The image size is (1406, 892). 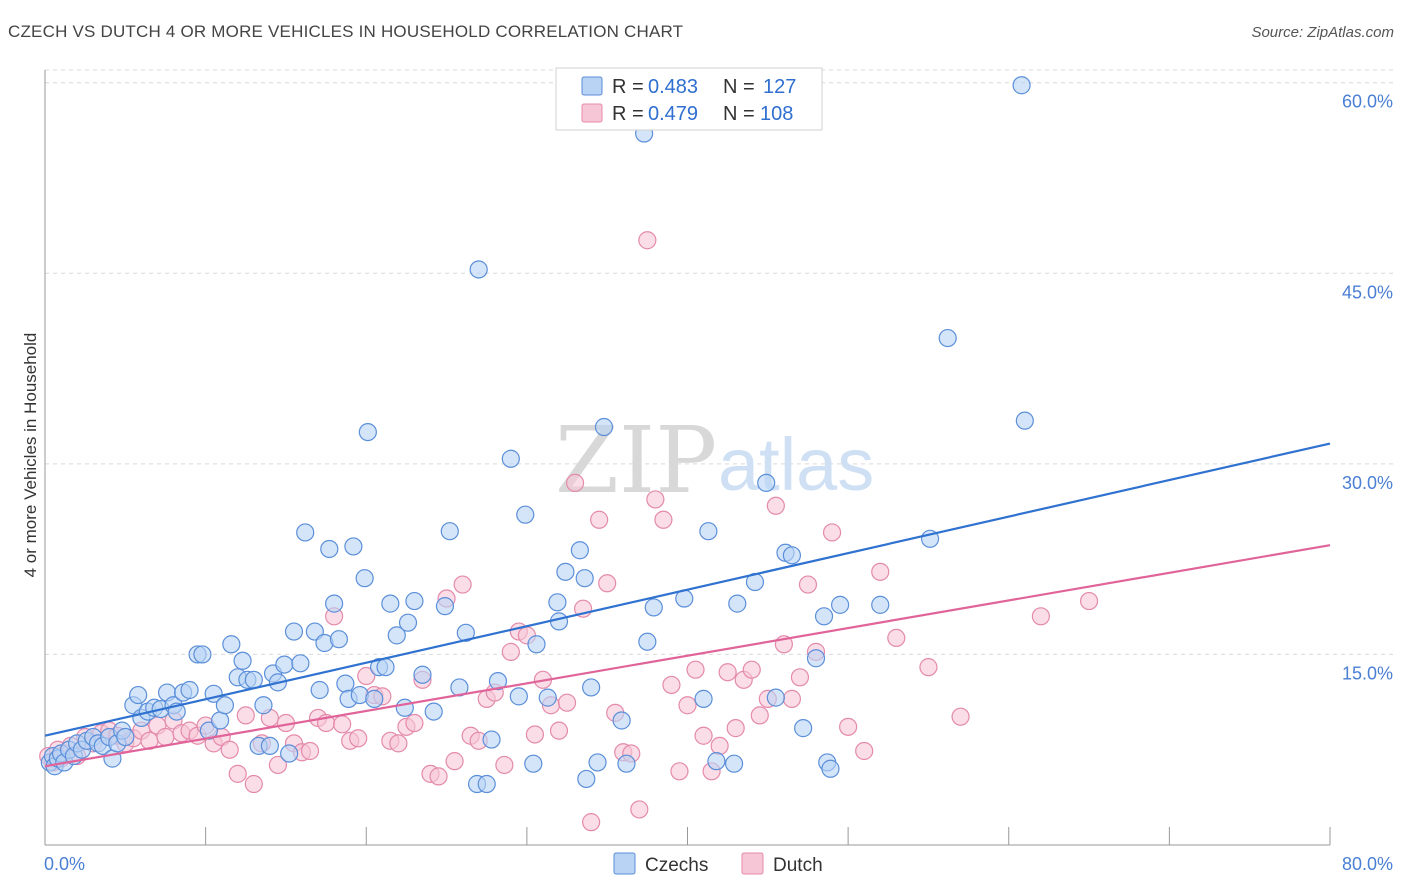 I want to click on legend-dutch-n-label: N =, so click(x=739, y=114).